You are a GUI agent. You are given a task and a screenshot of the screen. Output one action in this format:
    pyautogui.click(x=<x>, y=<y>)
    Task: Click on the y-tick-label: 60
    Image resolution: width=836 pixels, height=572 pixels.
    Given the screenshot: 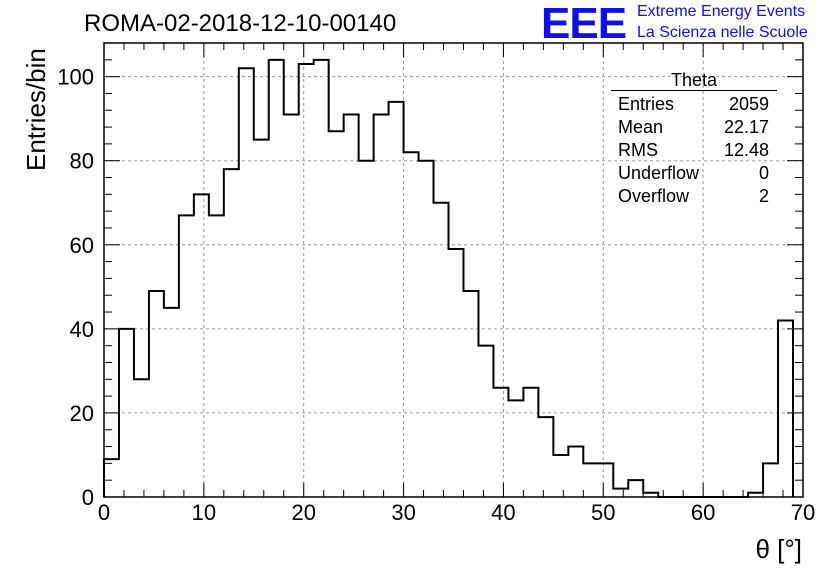 What is the action you would take?
    pyautogui.click(x=82, y=245)
    